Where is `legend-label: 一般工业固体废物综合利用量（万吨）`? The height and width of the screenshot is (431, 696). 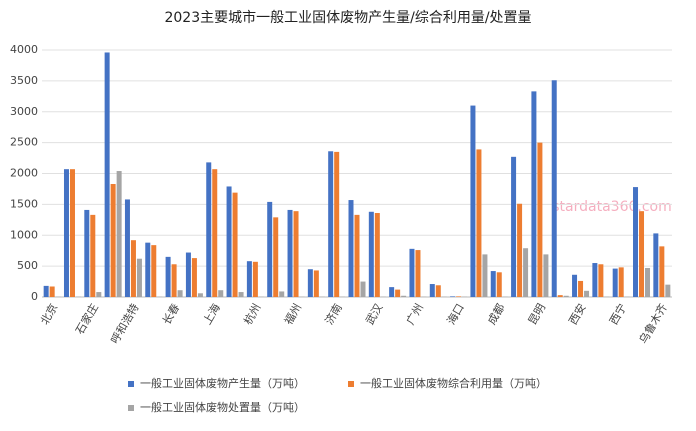 legend-label: 一般工业固体废物综合利用量（万吨） is located at coordinates (453, 383).